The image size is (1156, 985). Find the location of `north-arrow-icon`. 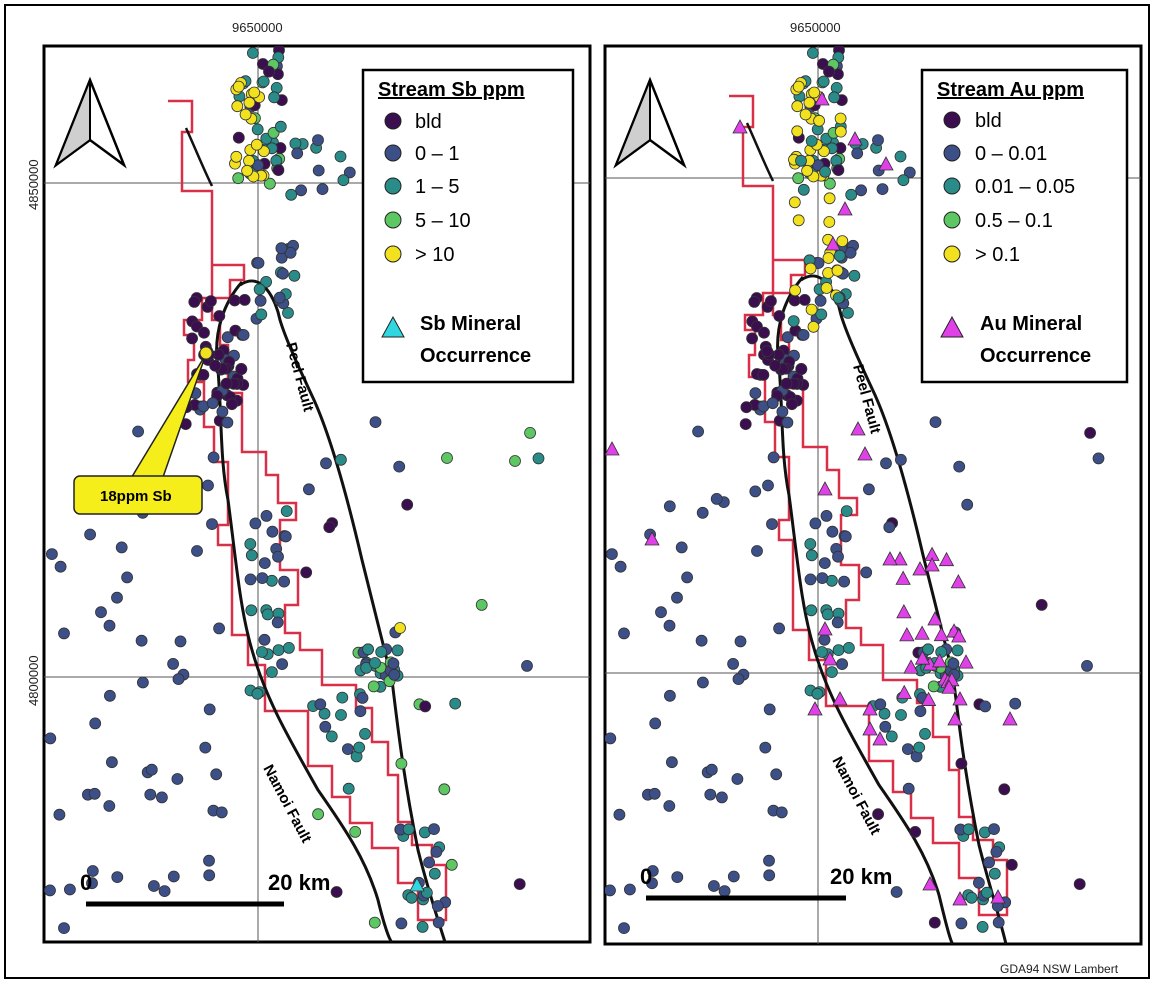

north-arrow-icon is located at coordinates (650, 122).